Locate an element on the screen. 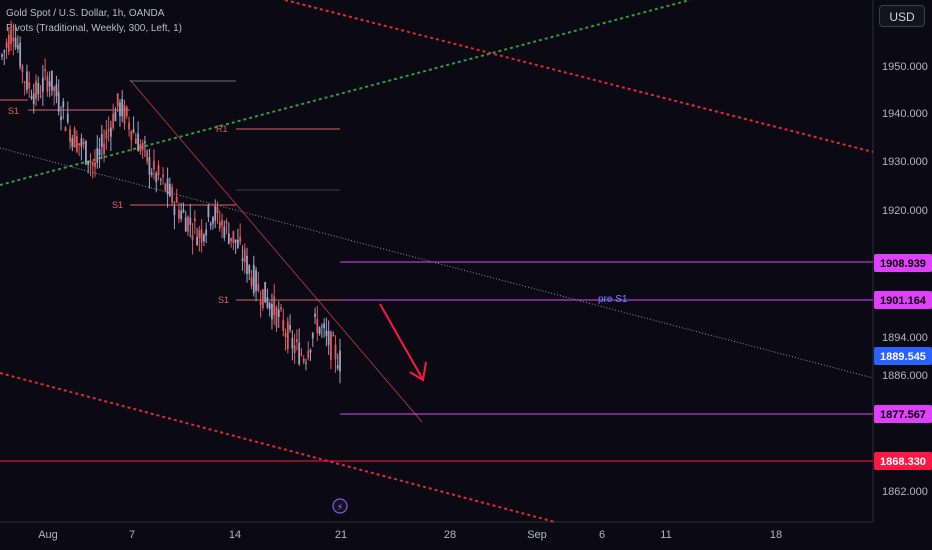  currency-button: USD is located at coordinates (902, 16).